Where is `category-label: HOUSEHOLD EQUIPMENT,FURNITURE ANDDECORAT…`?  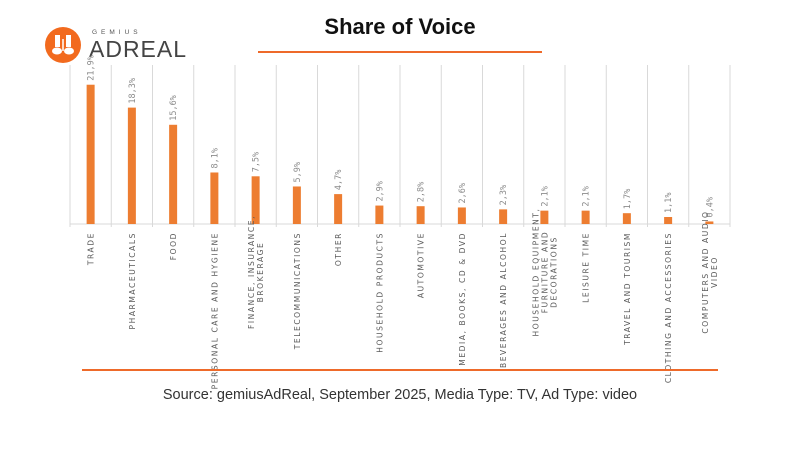 category-label: HOUSEHOLD EQUIPMENT,FURNITURE ANDDECORAT… is located at coordinates (544, 271).